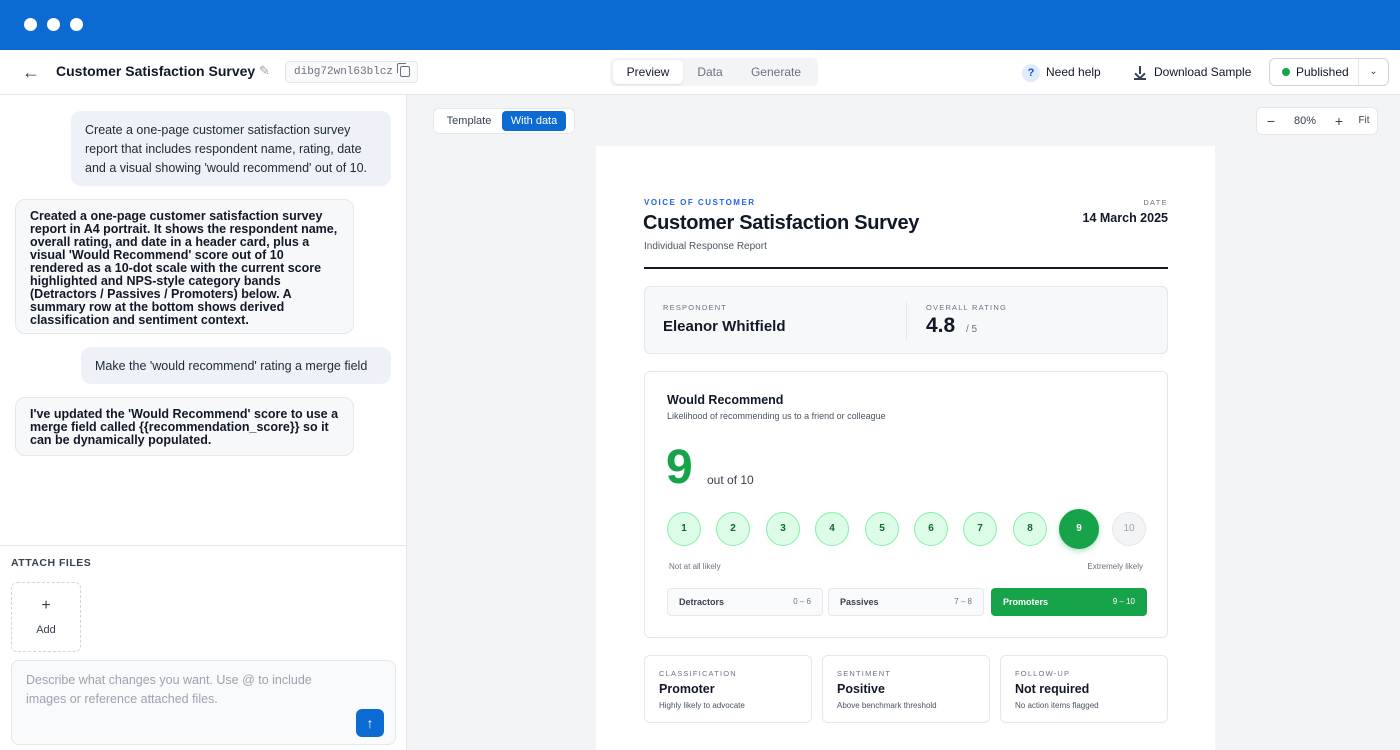 This screenshot has width=1400, height=750. What do you see at coordinates (887, 705) in the screenshot?
I see `summary-note: Above benchmark threshold` at bounding box center [887, 705].